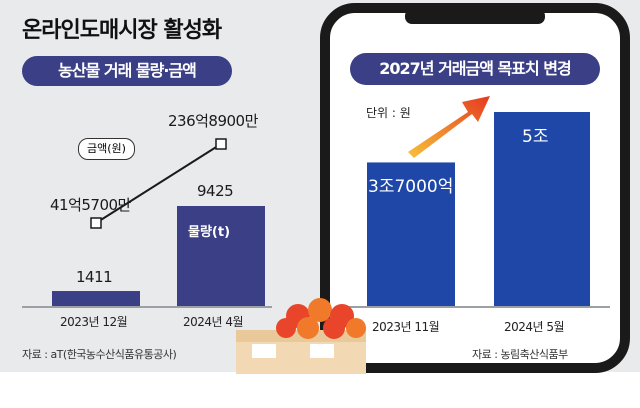 This screenshot has height=408, width=640. I want to click on page-title: 온라인도매시장 활성화, so click(122, 30).